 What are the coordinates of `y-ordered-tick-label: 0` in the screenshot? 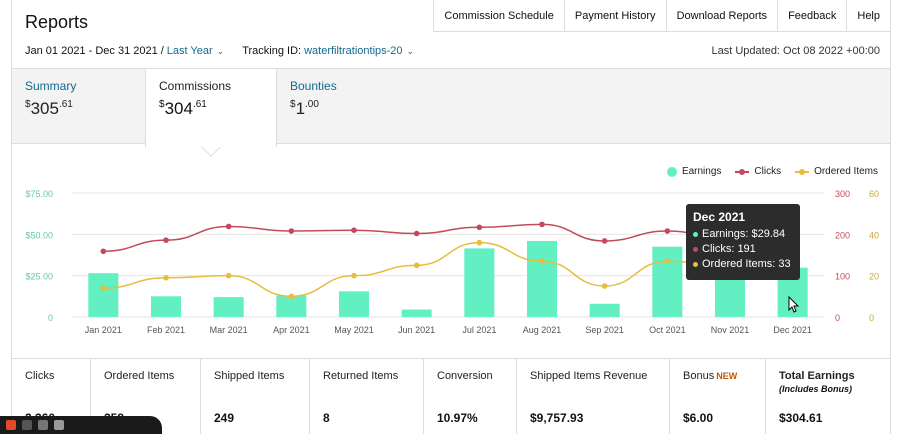 It's located at (871, 318).